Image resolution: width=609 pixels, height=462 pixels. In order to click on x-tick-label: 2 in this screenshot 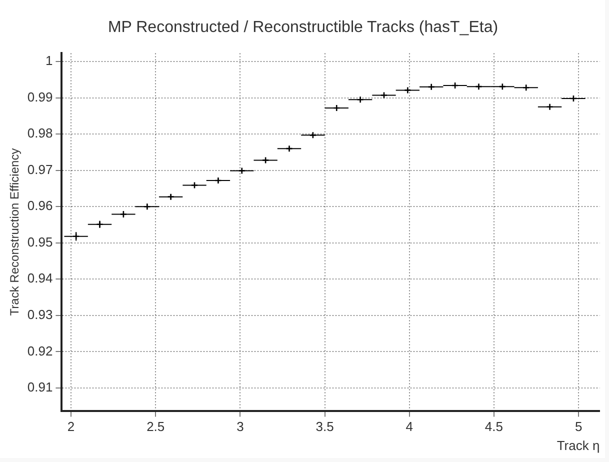, I will do `click(71, 426)`.